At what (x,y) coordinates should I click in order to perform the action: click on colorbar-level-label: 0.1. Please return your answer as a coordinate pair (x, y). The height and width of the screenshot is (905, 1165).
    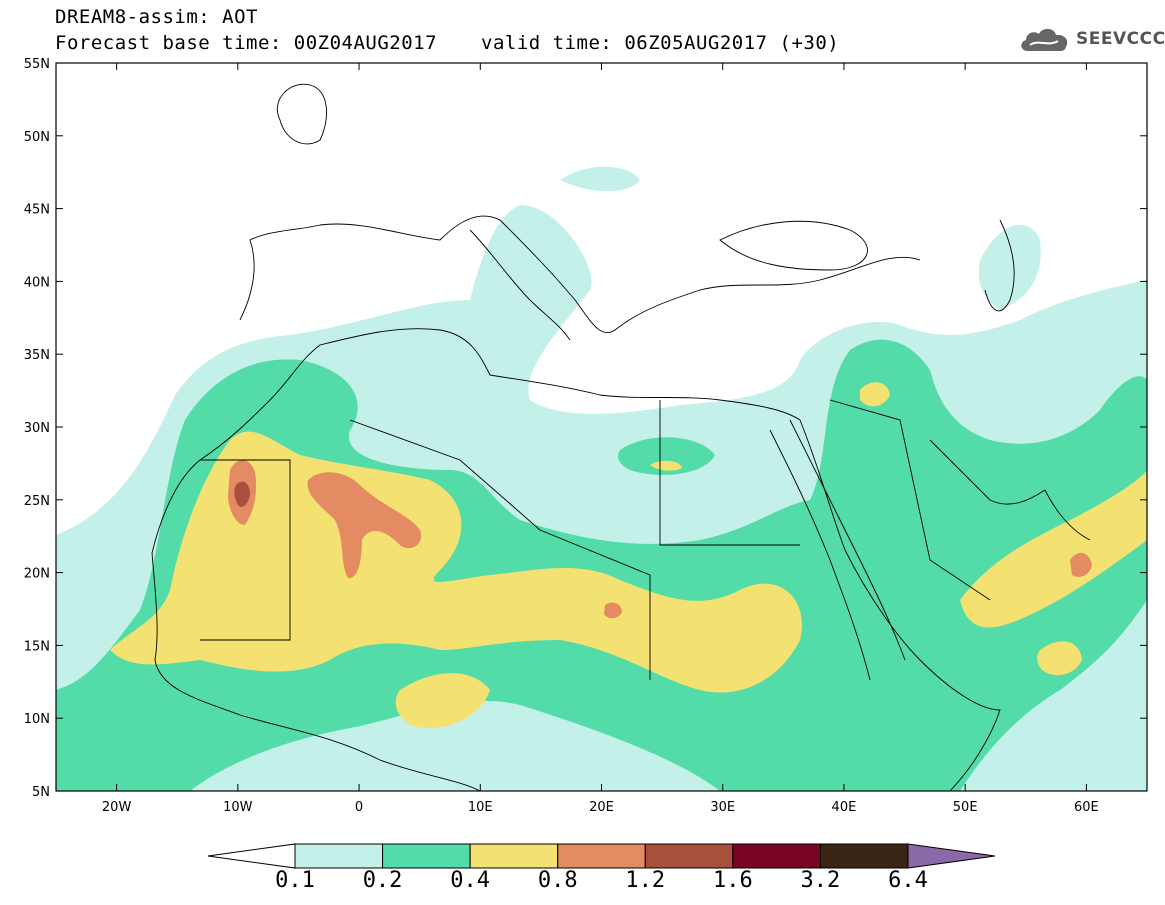
    Looking at the image, I should click on (295, 880).